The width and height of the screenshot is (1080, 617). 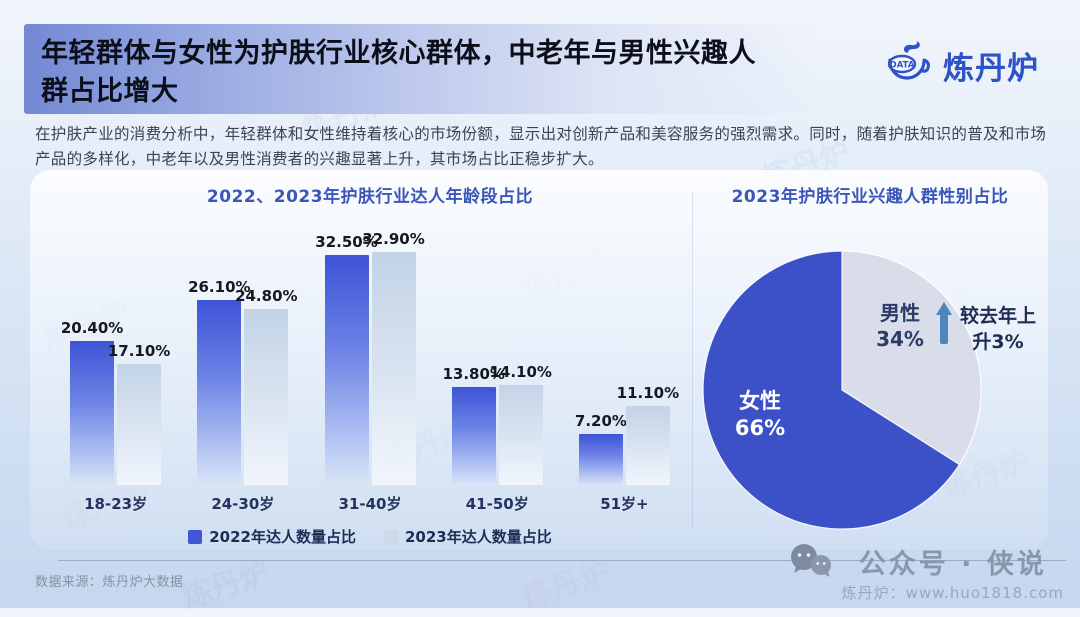 What do you see at coordinates (219, 287) in the screenshot?
I see `bar-value-label: 26.10%` at bounding box center [219, 287].